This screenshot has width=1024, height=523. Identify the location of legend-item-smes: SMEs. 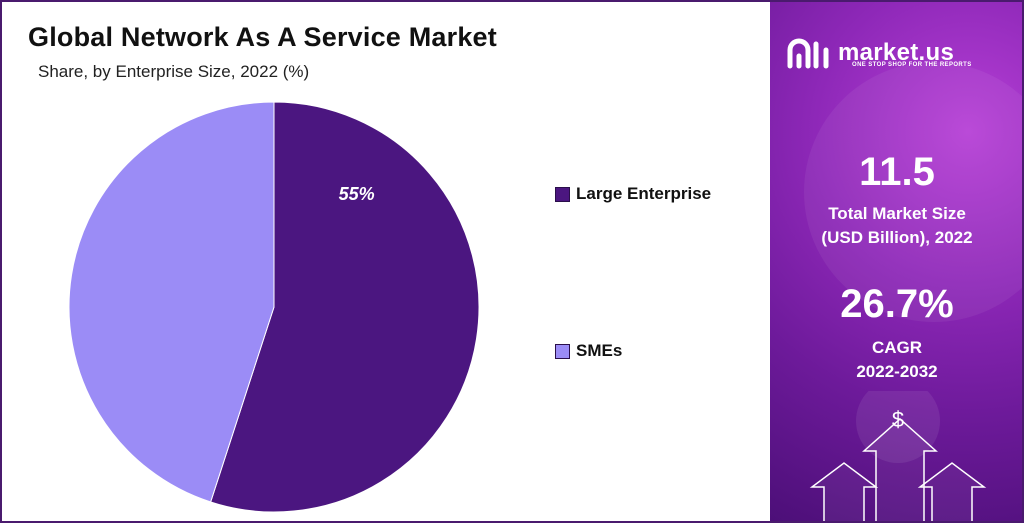
(588, 351).